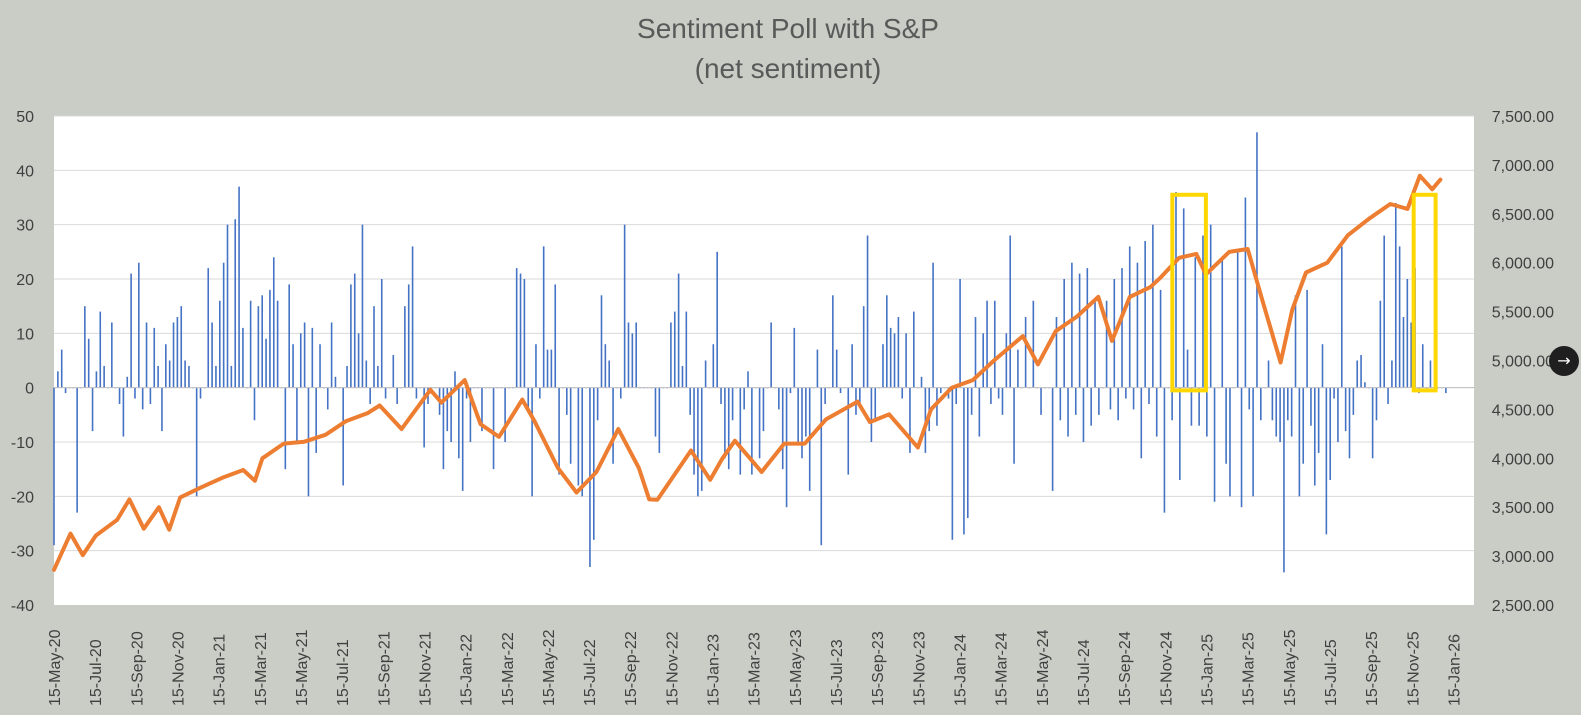 Image resolution: width=1581 pixels, height=715 pixels. I want to click on x-tick-label: 15-May-25, so click(1290, 667).